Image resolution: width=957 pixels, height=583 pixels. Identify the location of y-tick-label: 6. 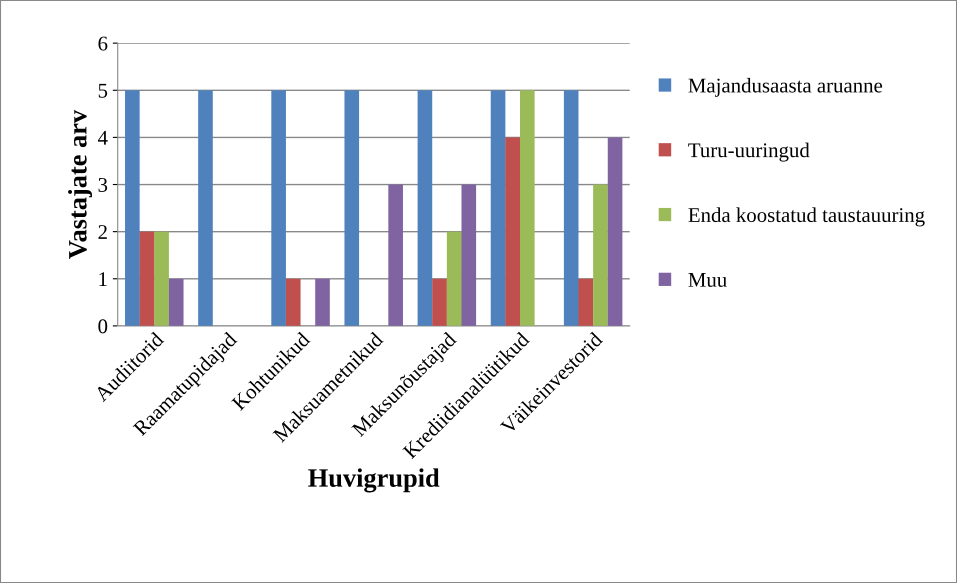
(103, 43).